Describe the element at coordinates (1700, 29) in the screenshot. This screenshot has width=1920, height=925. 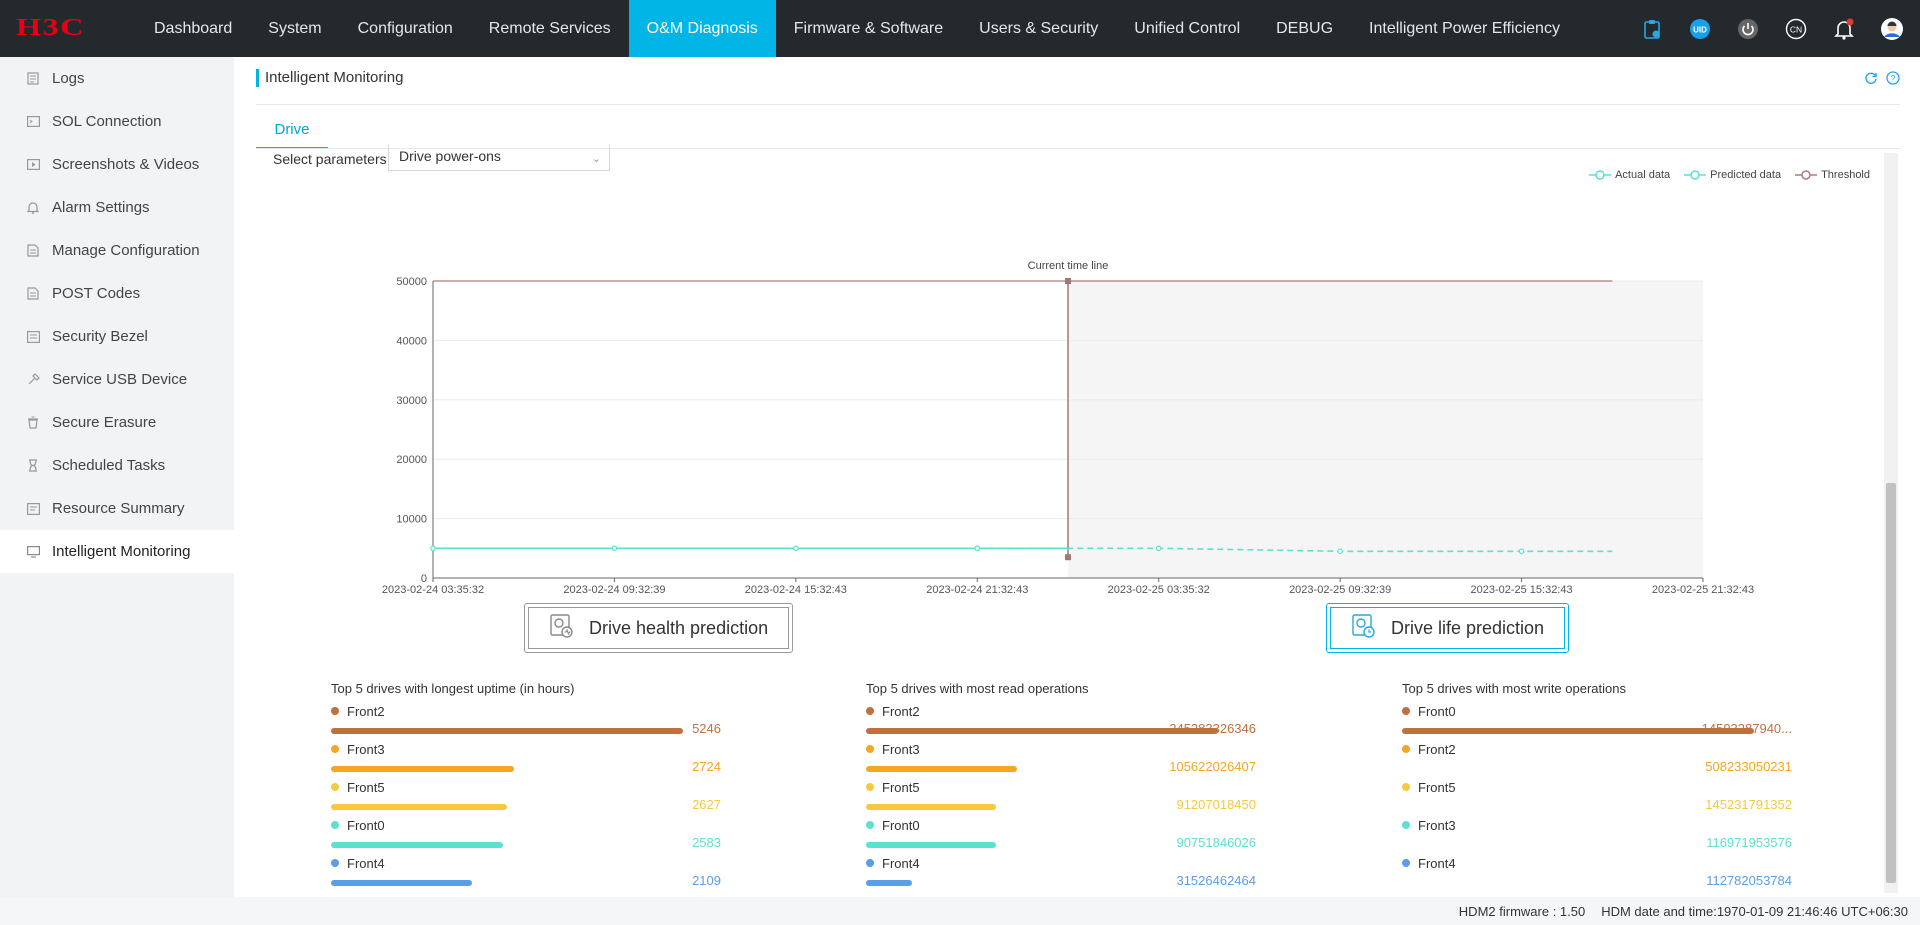
I see `uid-indicator-button: UID` at that location.